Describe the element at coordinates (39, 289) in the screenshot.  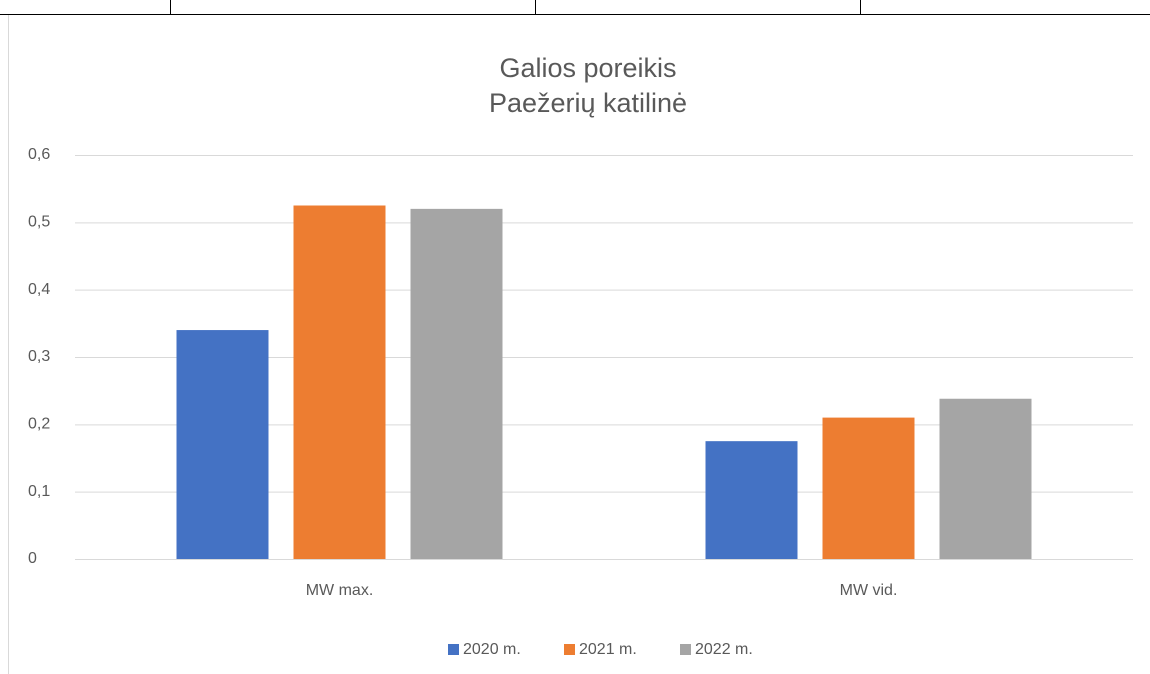
I see `y-tick-label: 0,4` at that location.